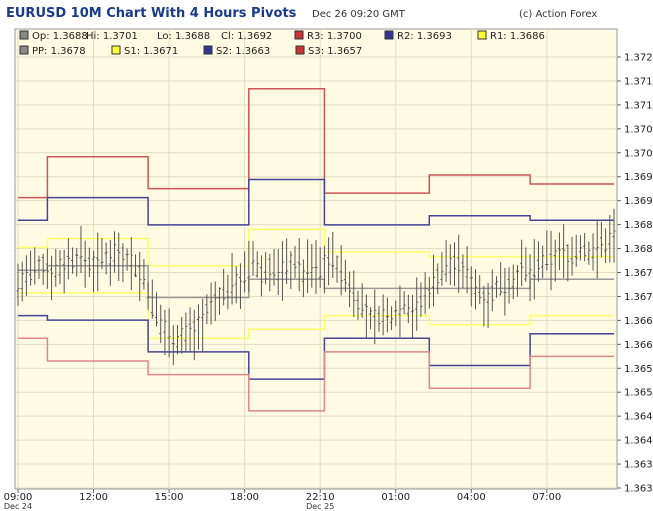  I want to click on y-tick-label: 1.368, so click(638, 225).